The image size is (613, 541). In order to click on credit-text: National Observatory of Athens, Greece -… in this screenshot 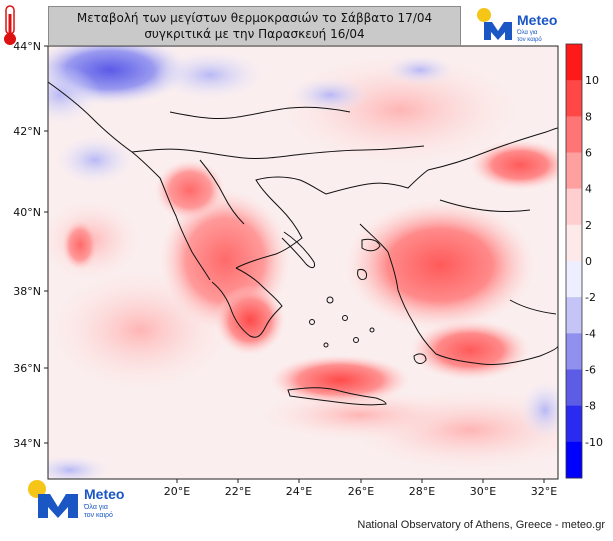, I will do `click(481, 525)`.